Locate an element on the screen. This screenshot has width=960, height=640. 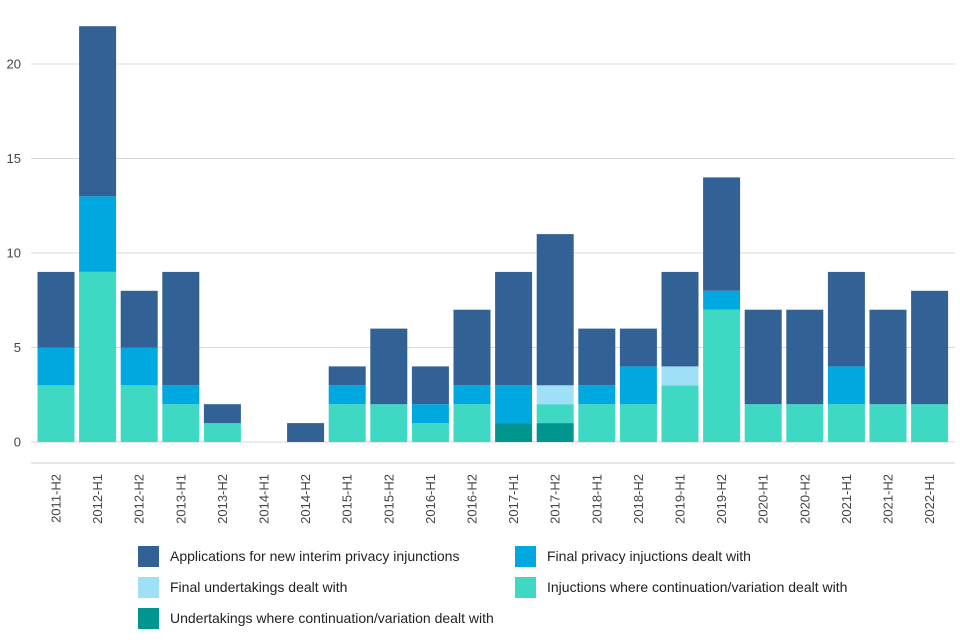
x-tick-label: 2017-H1 is located at coordinates (513, 499).